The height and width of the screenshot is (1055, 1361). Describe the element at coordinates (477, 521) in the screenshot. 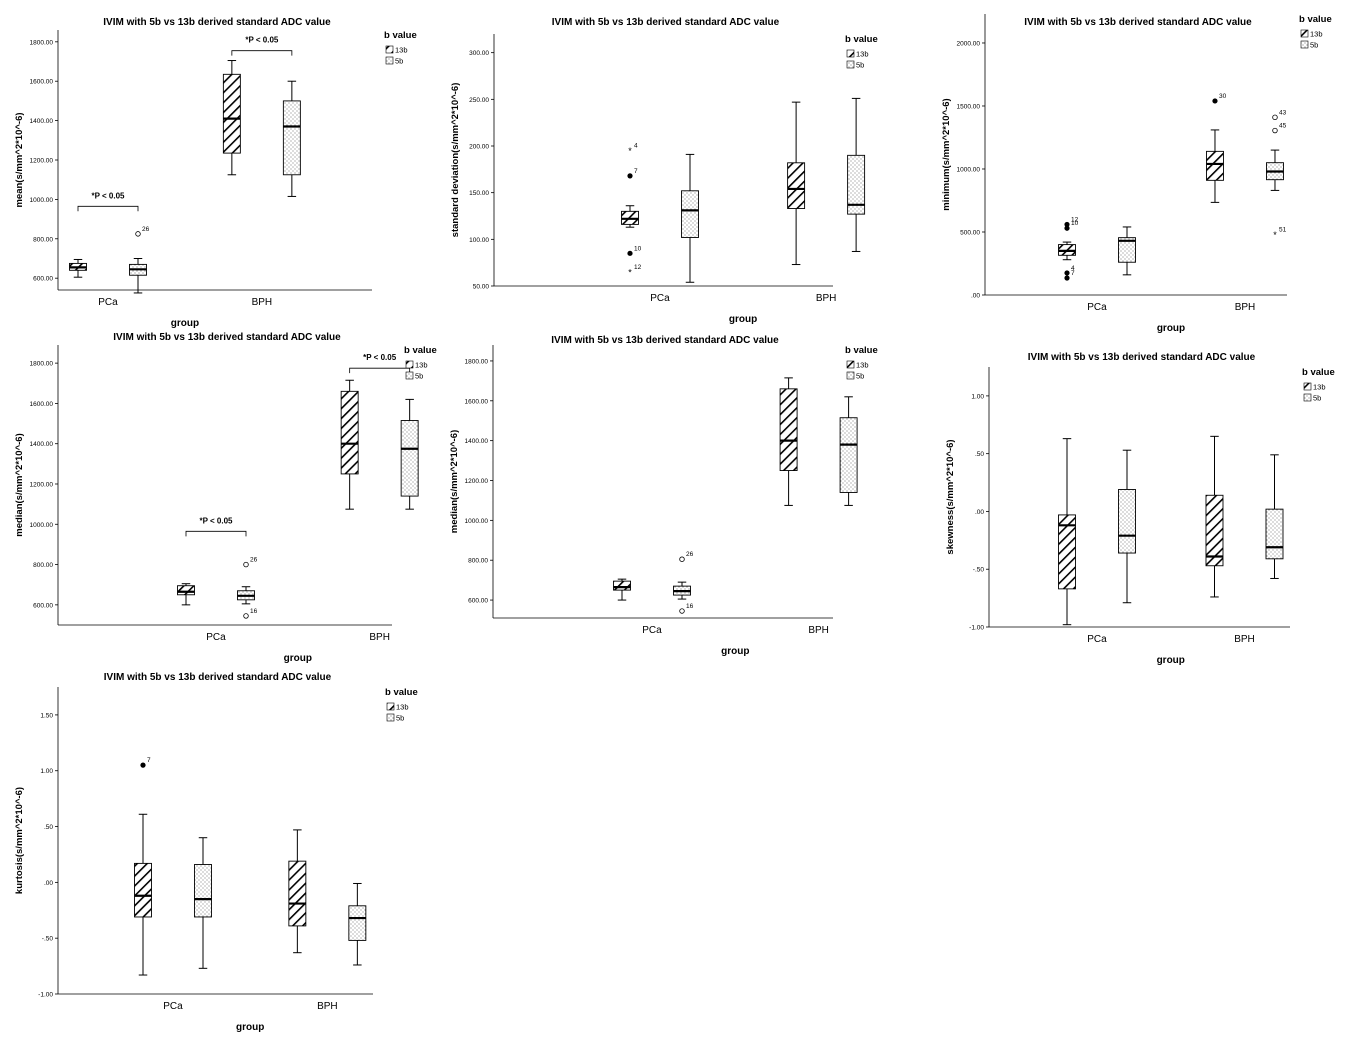

I see `y-tick-label: 1000.00` at that location.